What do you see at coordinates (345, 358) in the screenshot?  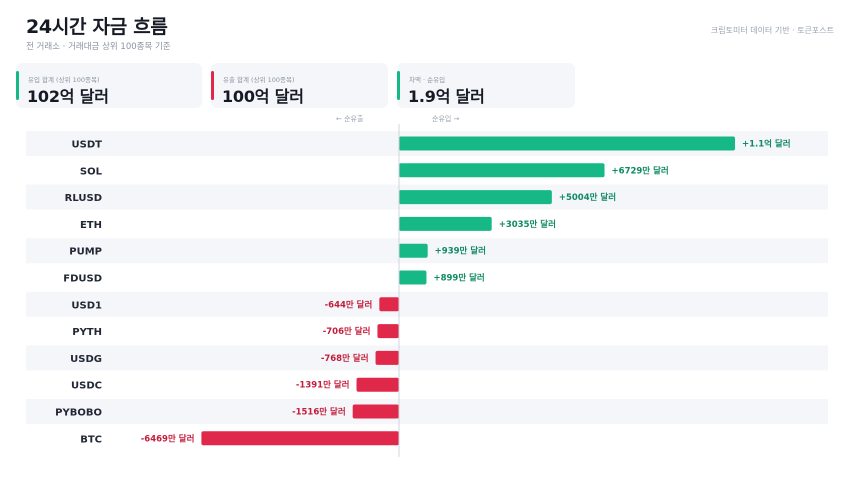 I see `value-label: -768만 달러` at bounding box center [345, 358].